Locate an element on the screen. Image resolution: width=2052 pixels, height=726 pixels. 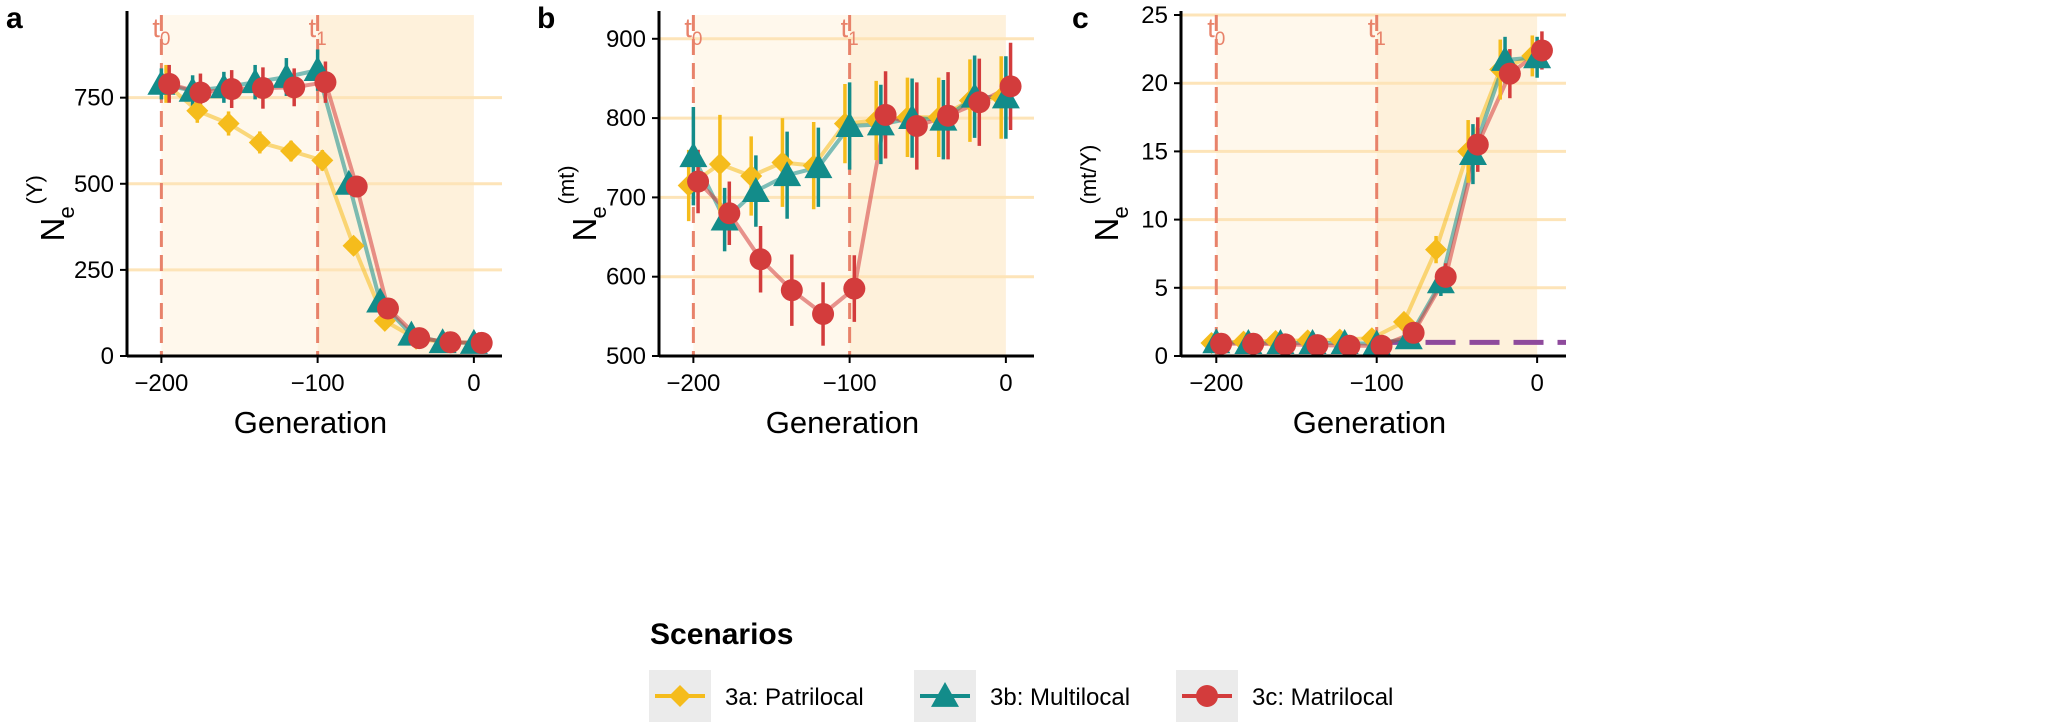
legend-item: 3a: Patrilocal is located at coordinates (756, 696).